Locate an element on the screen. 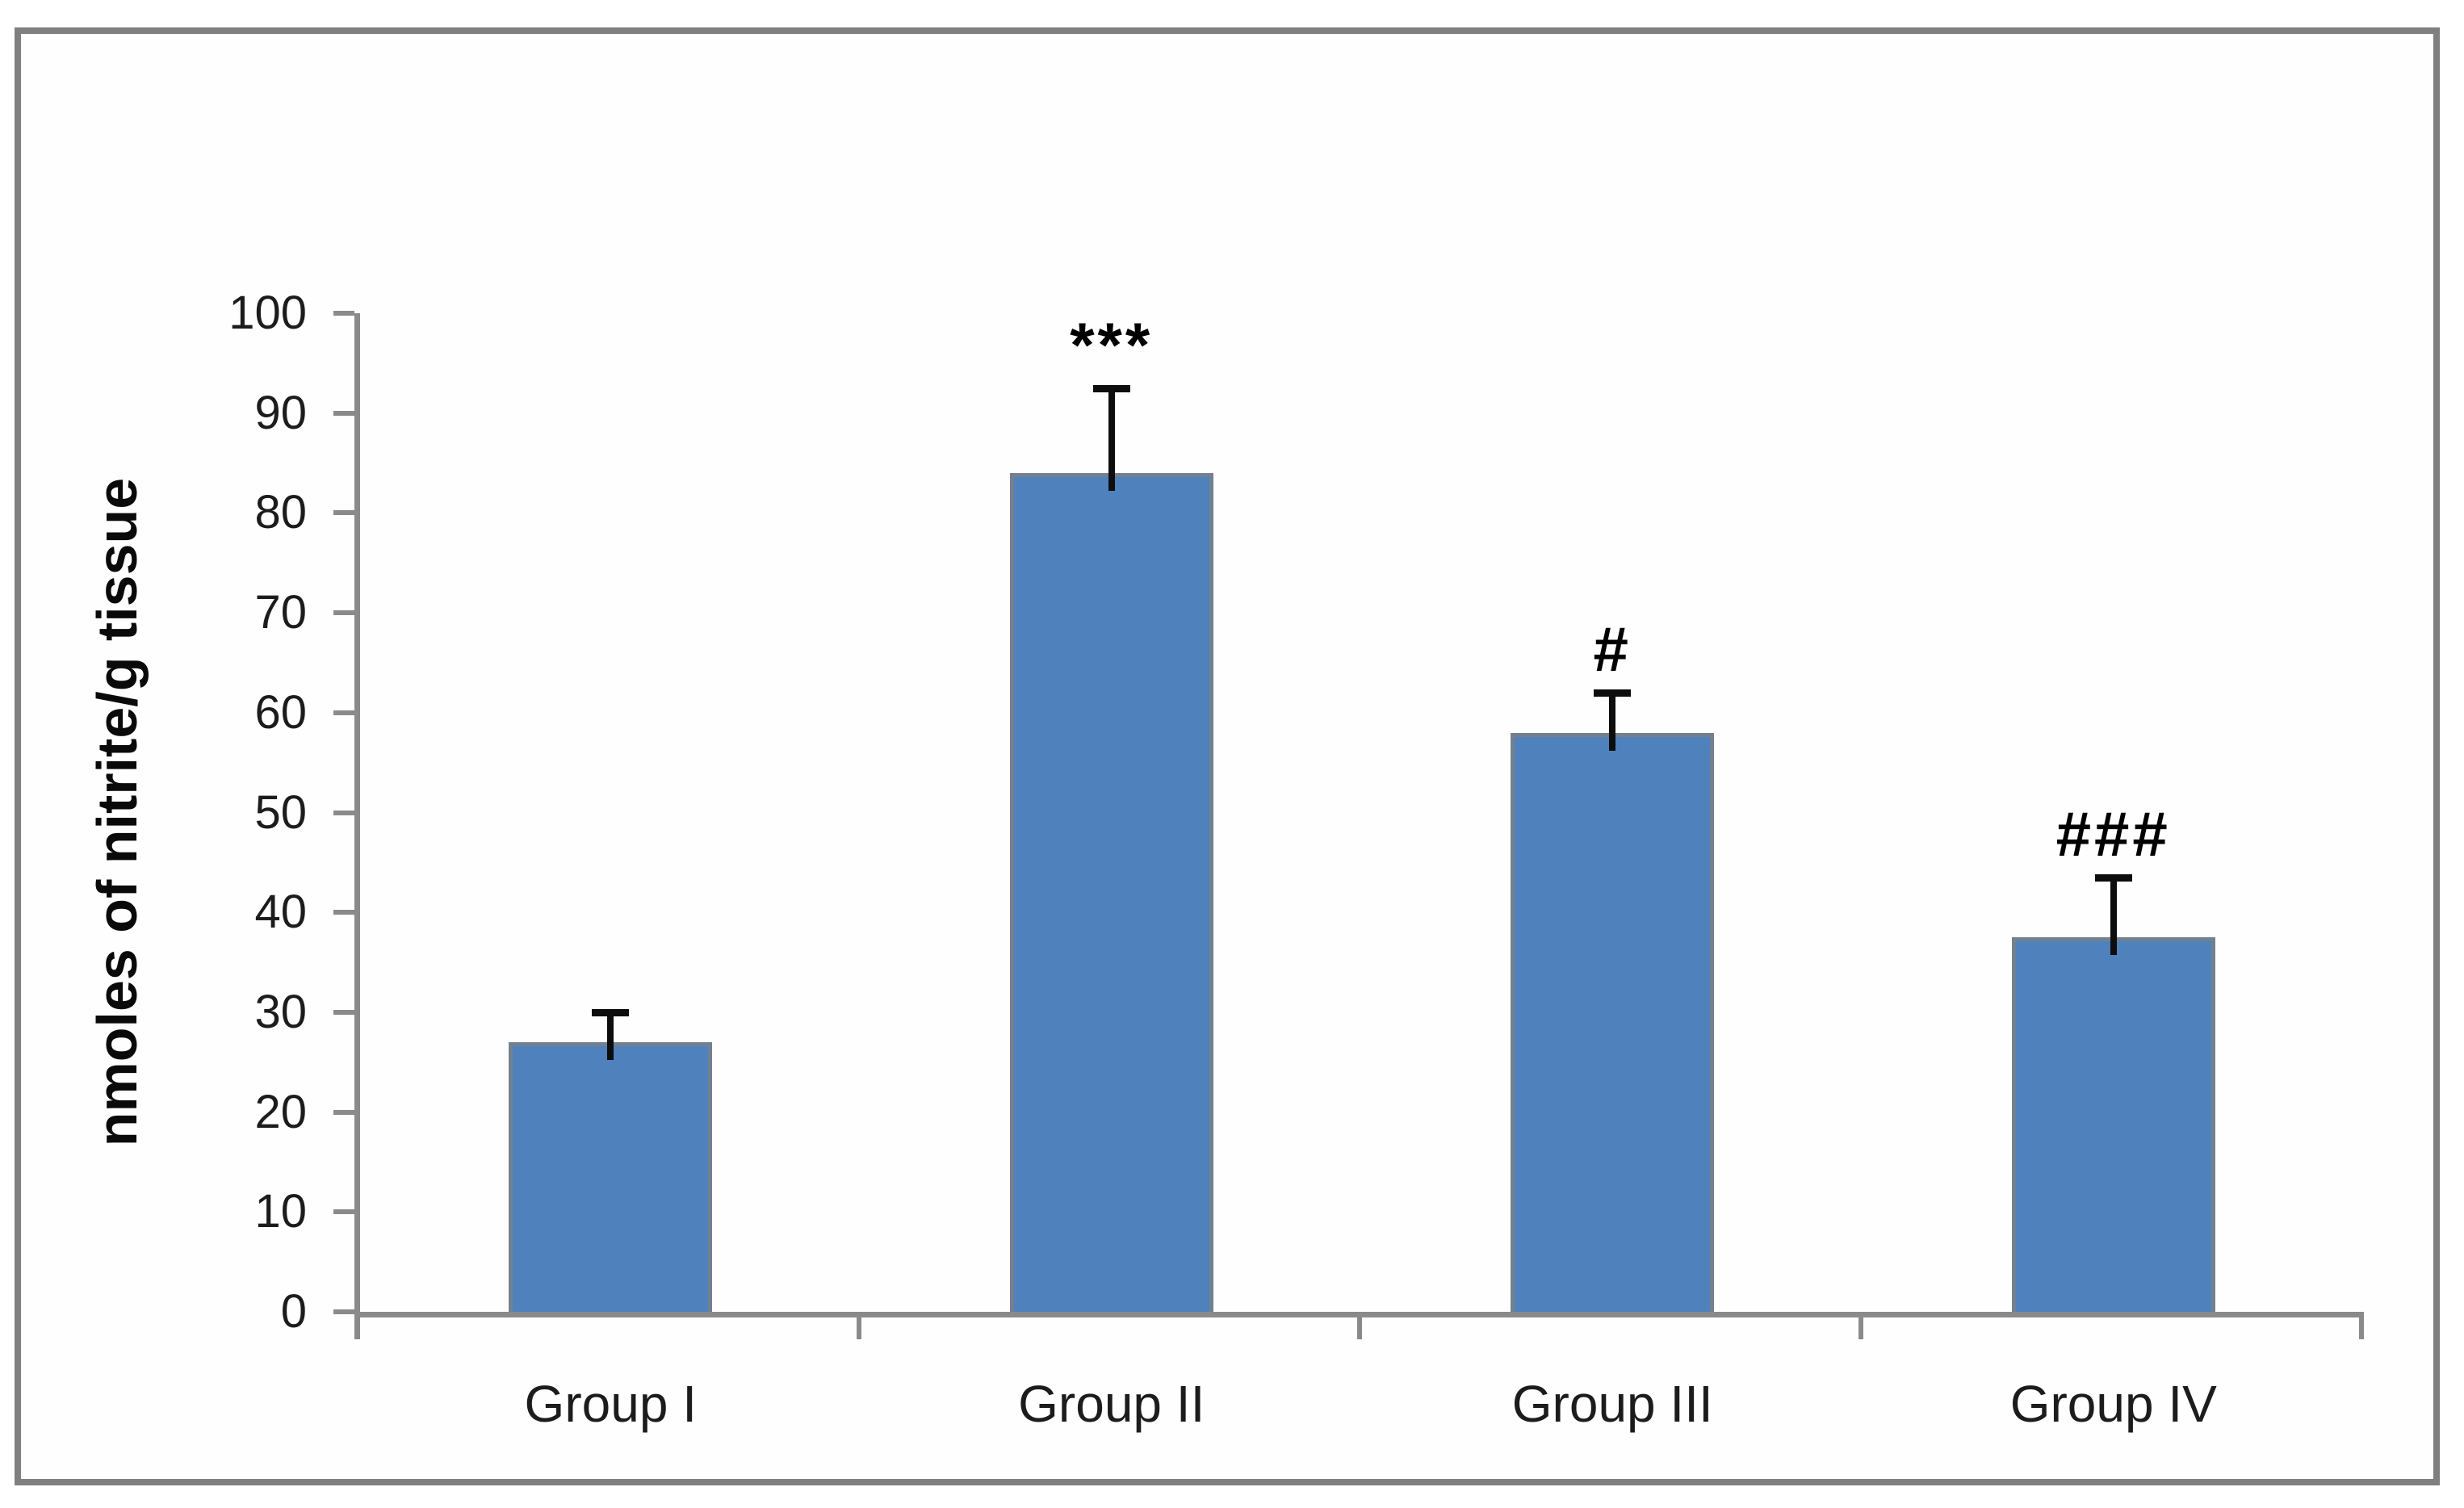 The width and height of the screenshot is (2464, 1508). bar-group-i is located at coordinates (611, 1177).